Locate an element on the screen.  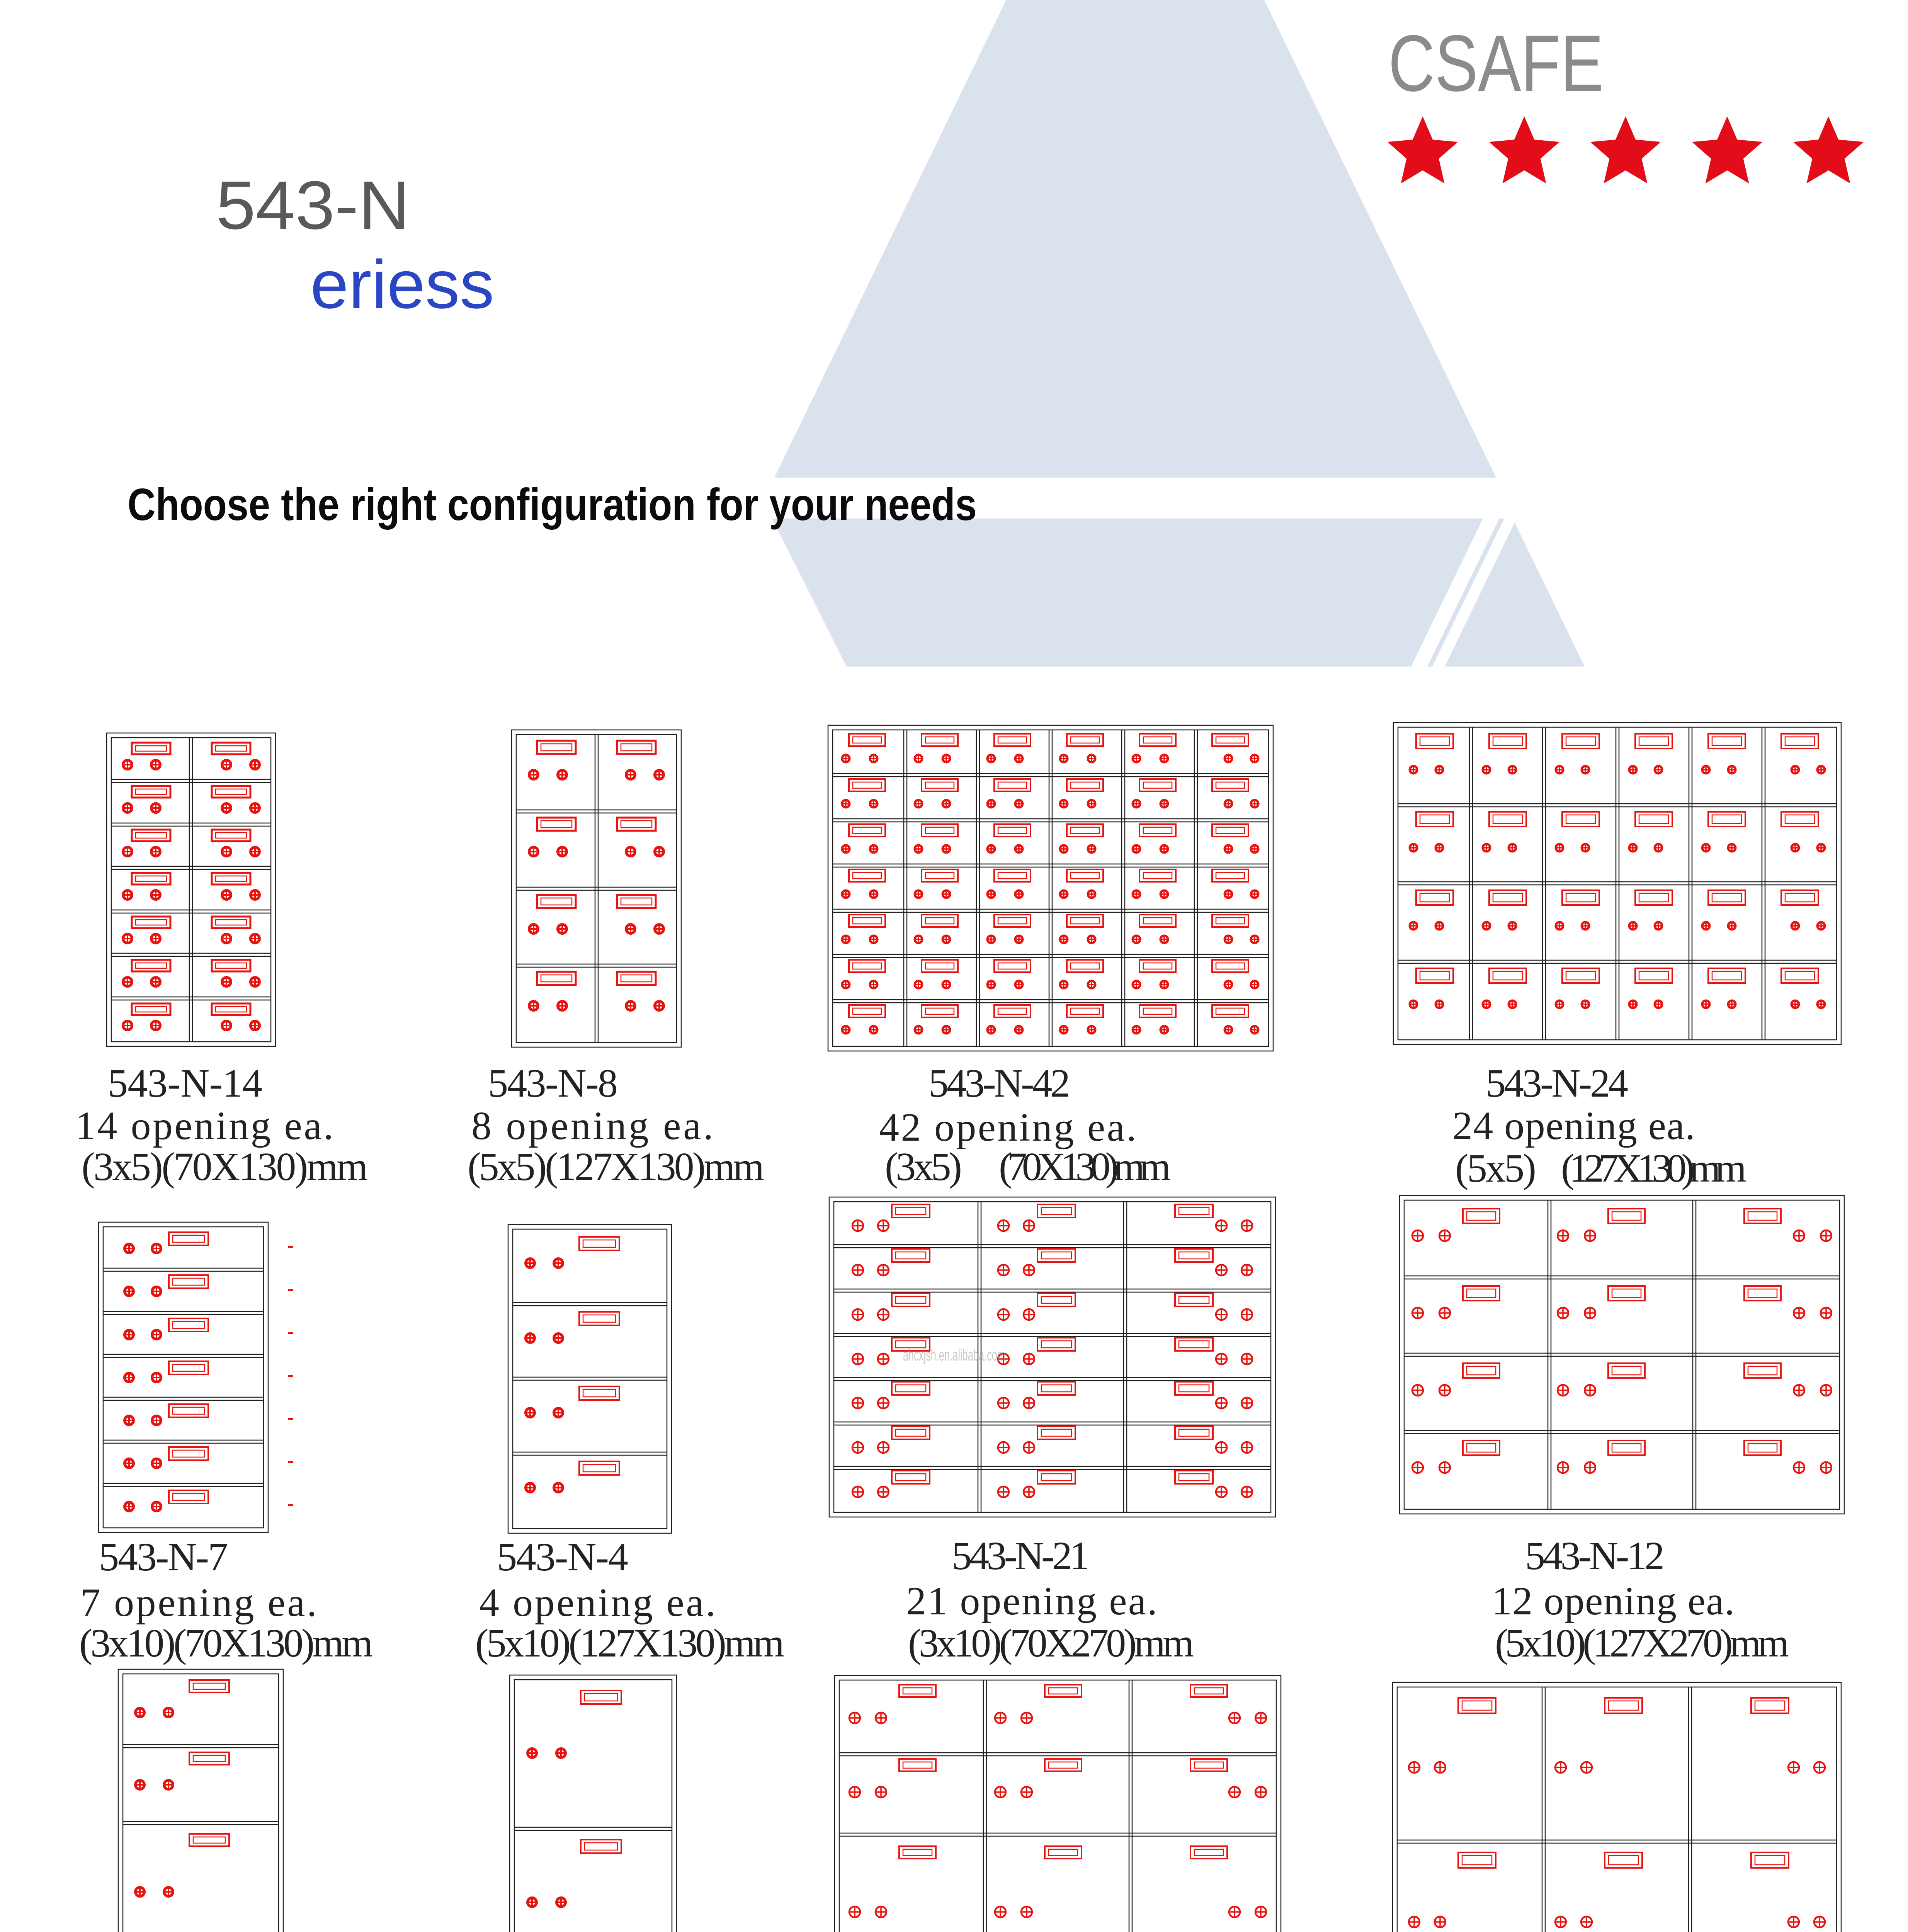
svg-text: (3x5) is located at coordinates (923, 1167).